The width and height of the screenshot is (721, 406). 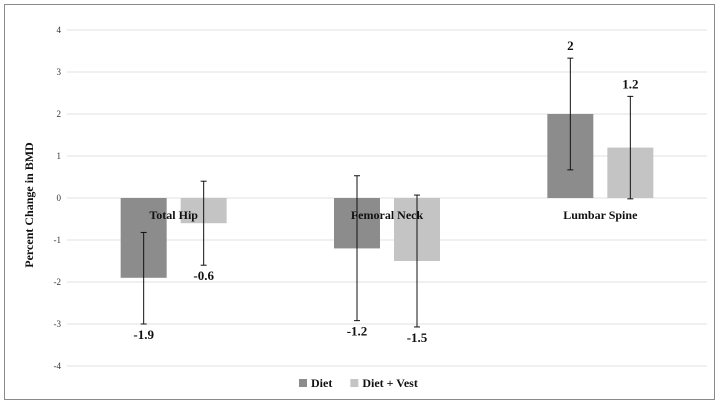 What do you see at coordinates (387, 215) in the screenshot?
I see `category-label: Femoral Neck` at bounding box center [387, 215].